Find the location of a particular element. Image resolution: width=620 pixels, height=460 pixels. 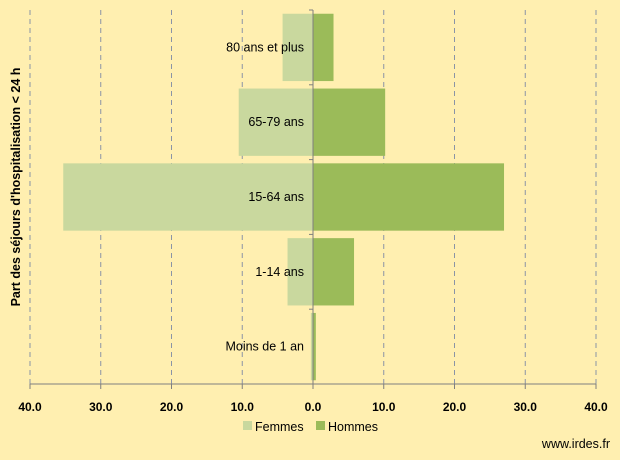

legend-swatch-hommes is located at coordinates (320, 425).